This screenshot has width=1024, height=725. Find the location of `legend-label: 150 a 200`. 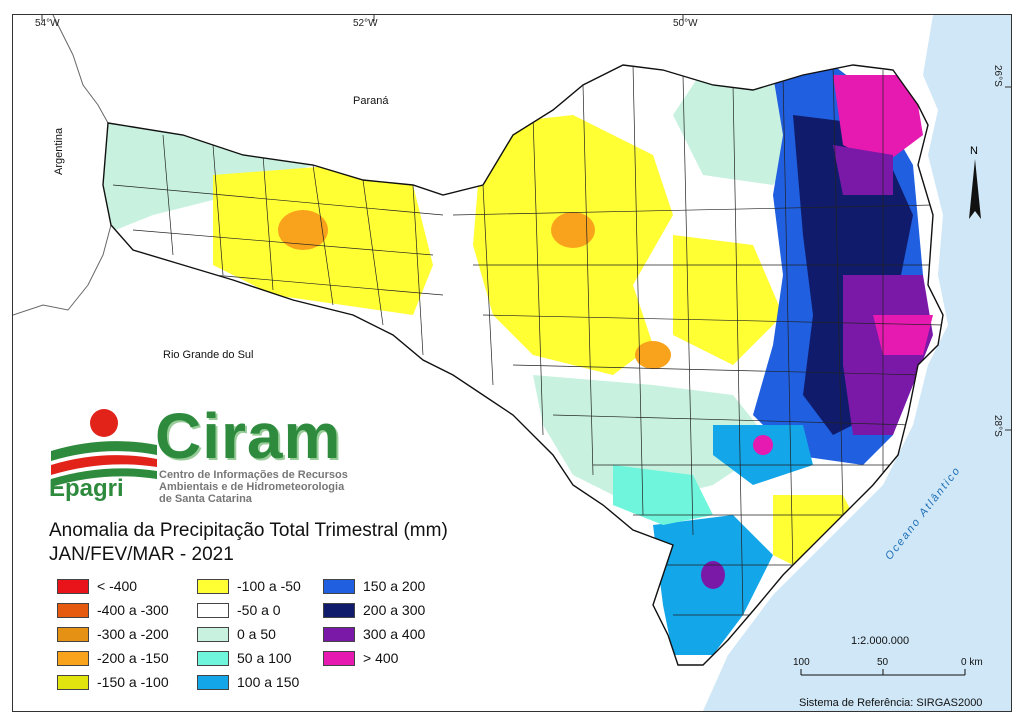

legend-label: 150 a 200 is located at coordinates (394, 586).